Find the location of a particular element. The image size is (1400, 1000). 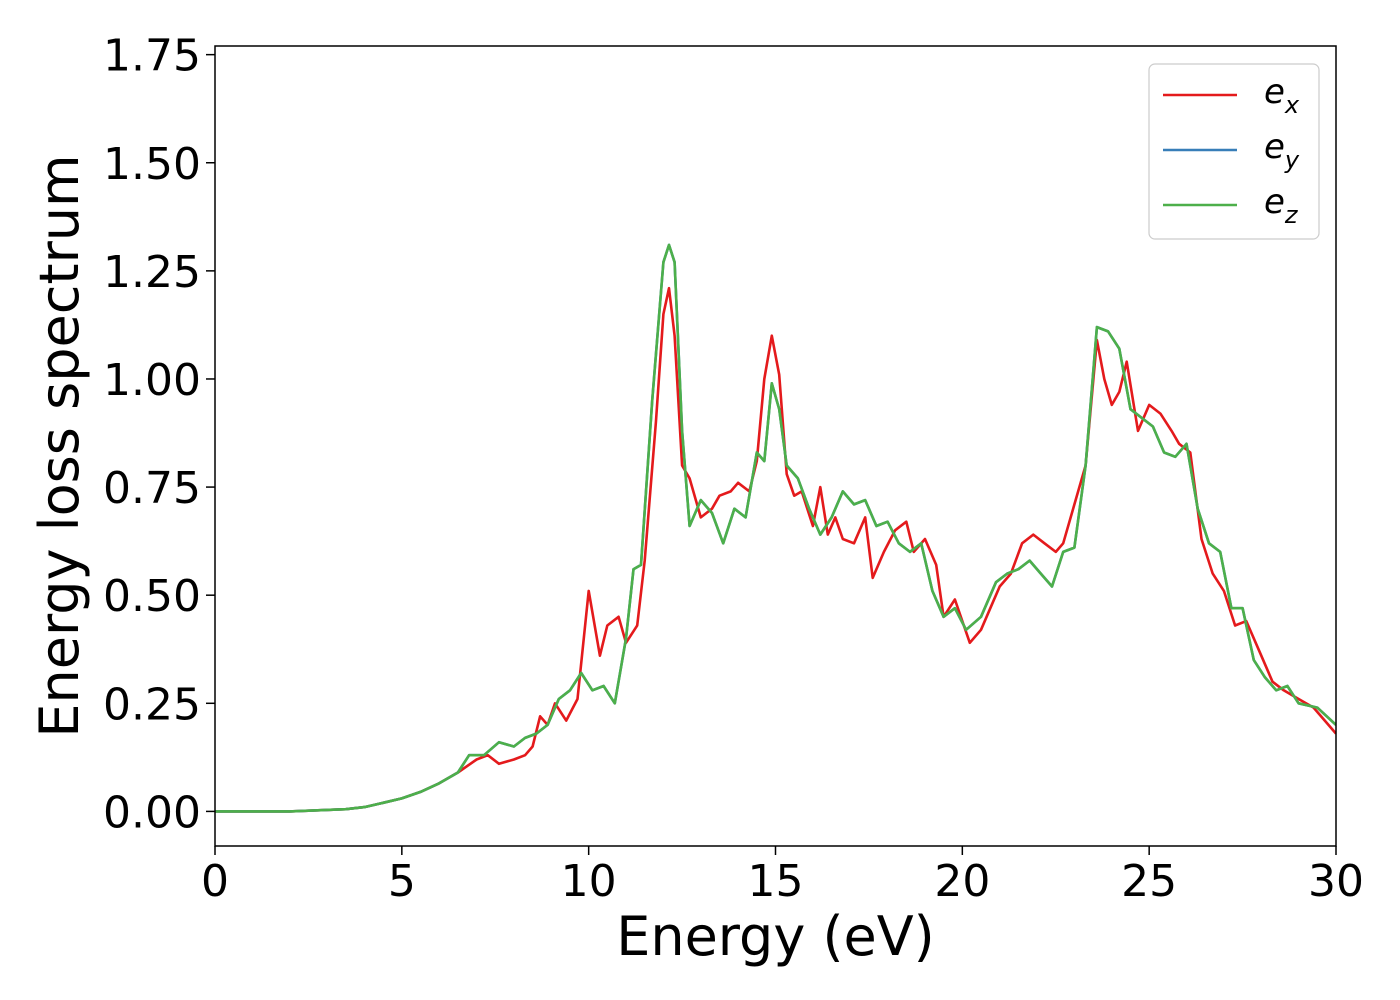

legend-label-subscript: y is located at coordinates (1292, 160).